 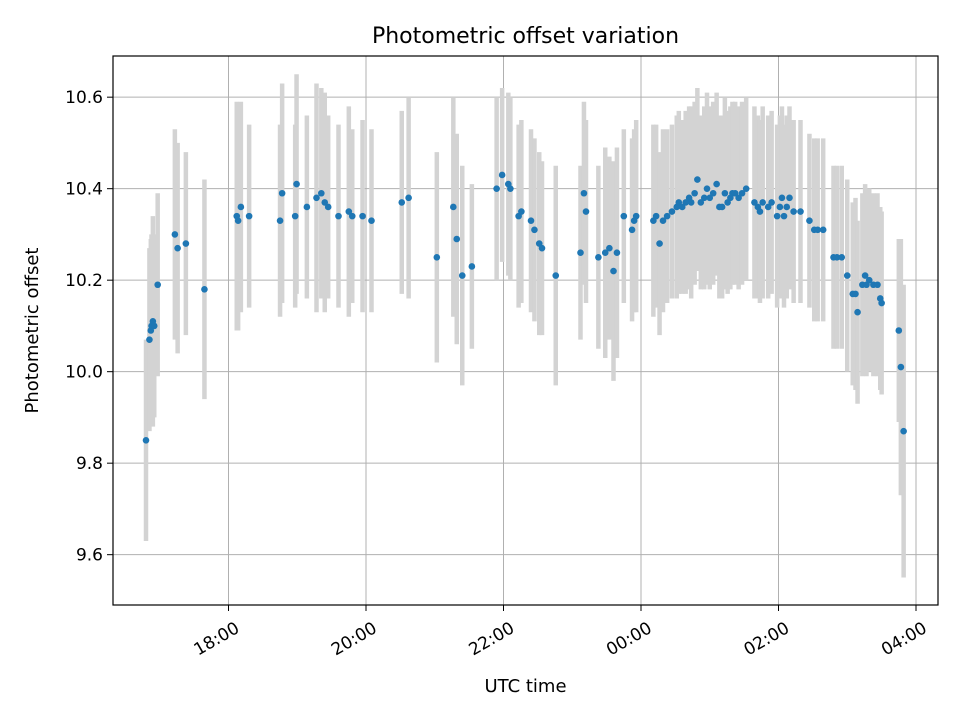 What do you see at coordinates (84, 373) in the screenshot?
I see `y-tick-label: 10.0` at bounding box center [84, 373].